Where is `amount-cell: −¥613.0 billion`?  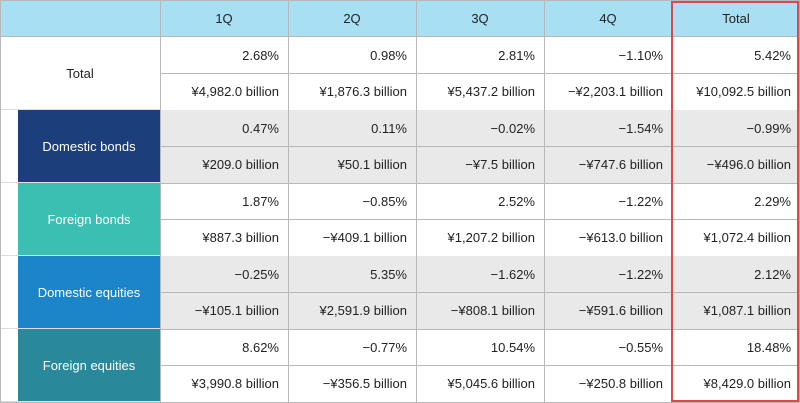
amount-cell: −¥613.0 billion is located at coordinates (620, 238).